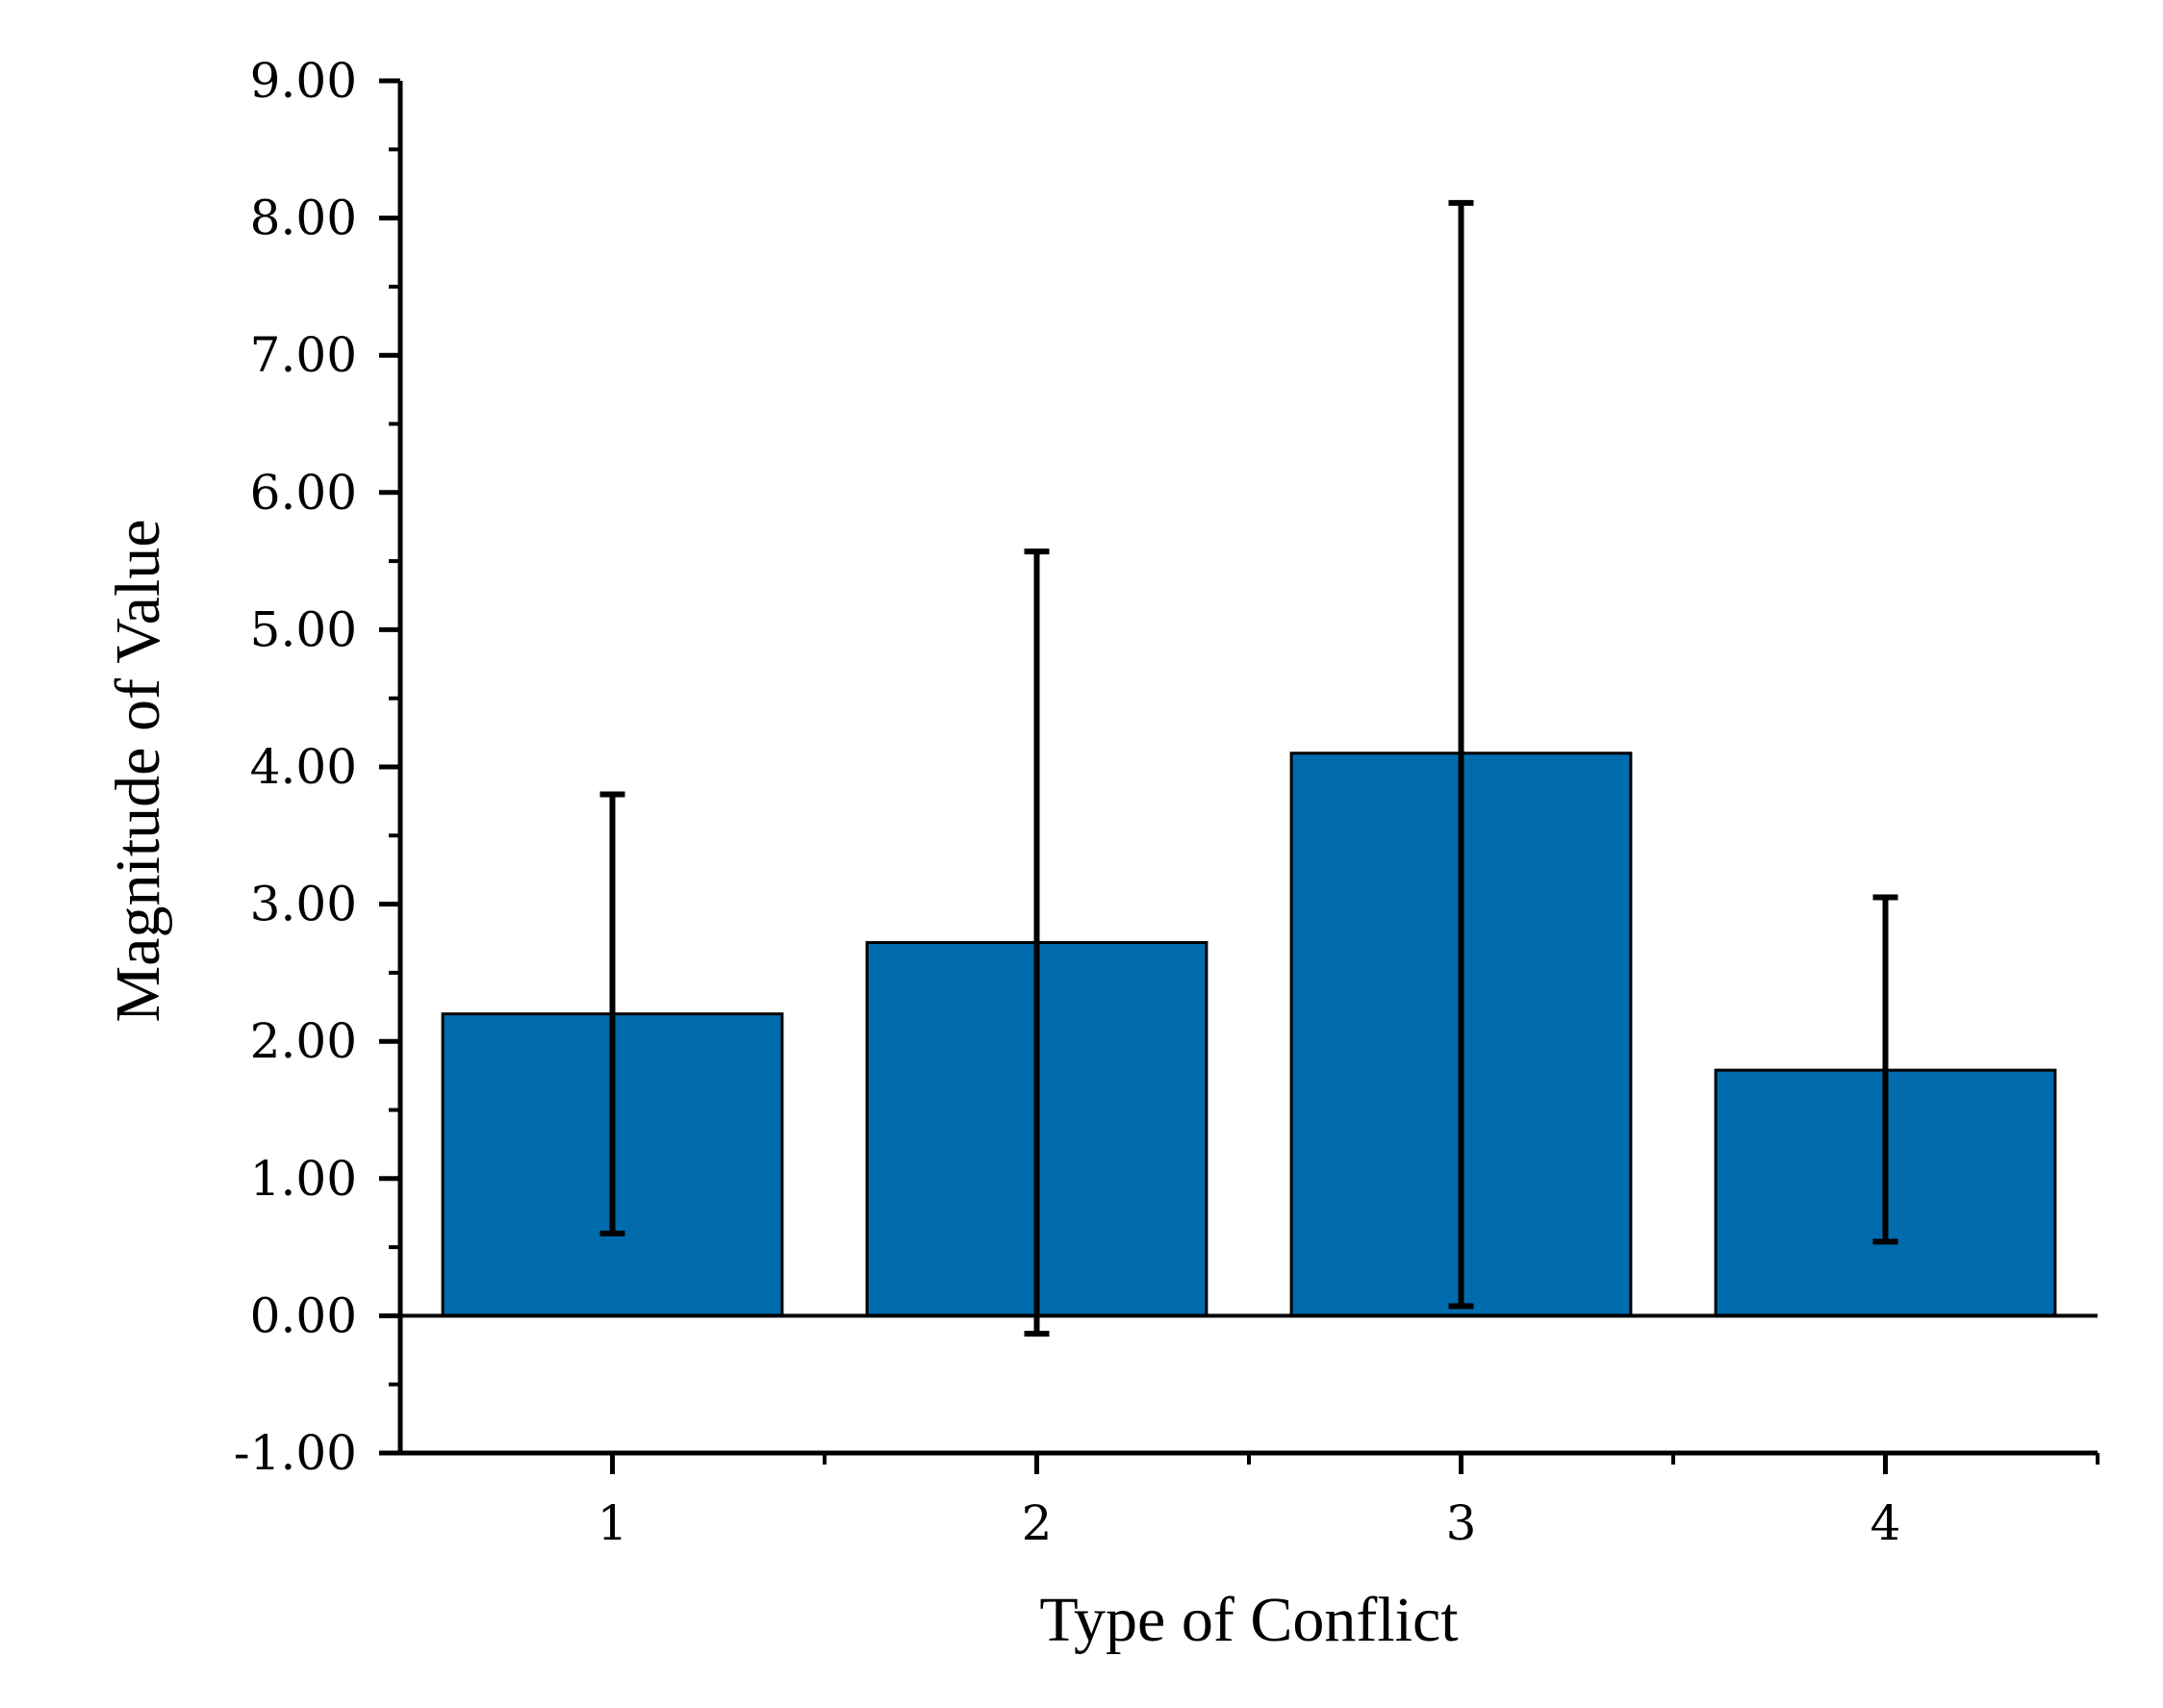 The image size is (2163, 1708). What do you see at coordinates (295, 1453) in the screenshot?
I see `y-tick-label: -1.00` at bounding box center [295, 1453].